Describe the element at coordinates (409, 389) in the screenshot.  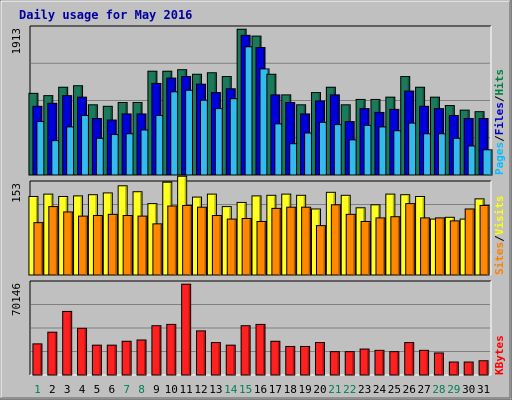
I see `x-tick-label: 26` at that location.